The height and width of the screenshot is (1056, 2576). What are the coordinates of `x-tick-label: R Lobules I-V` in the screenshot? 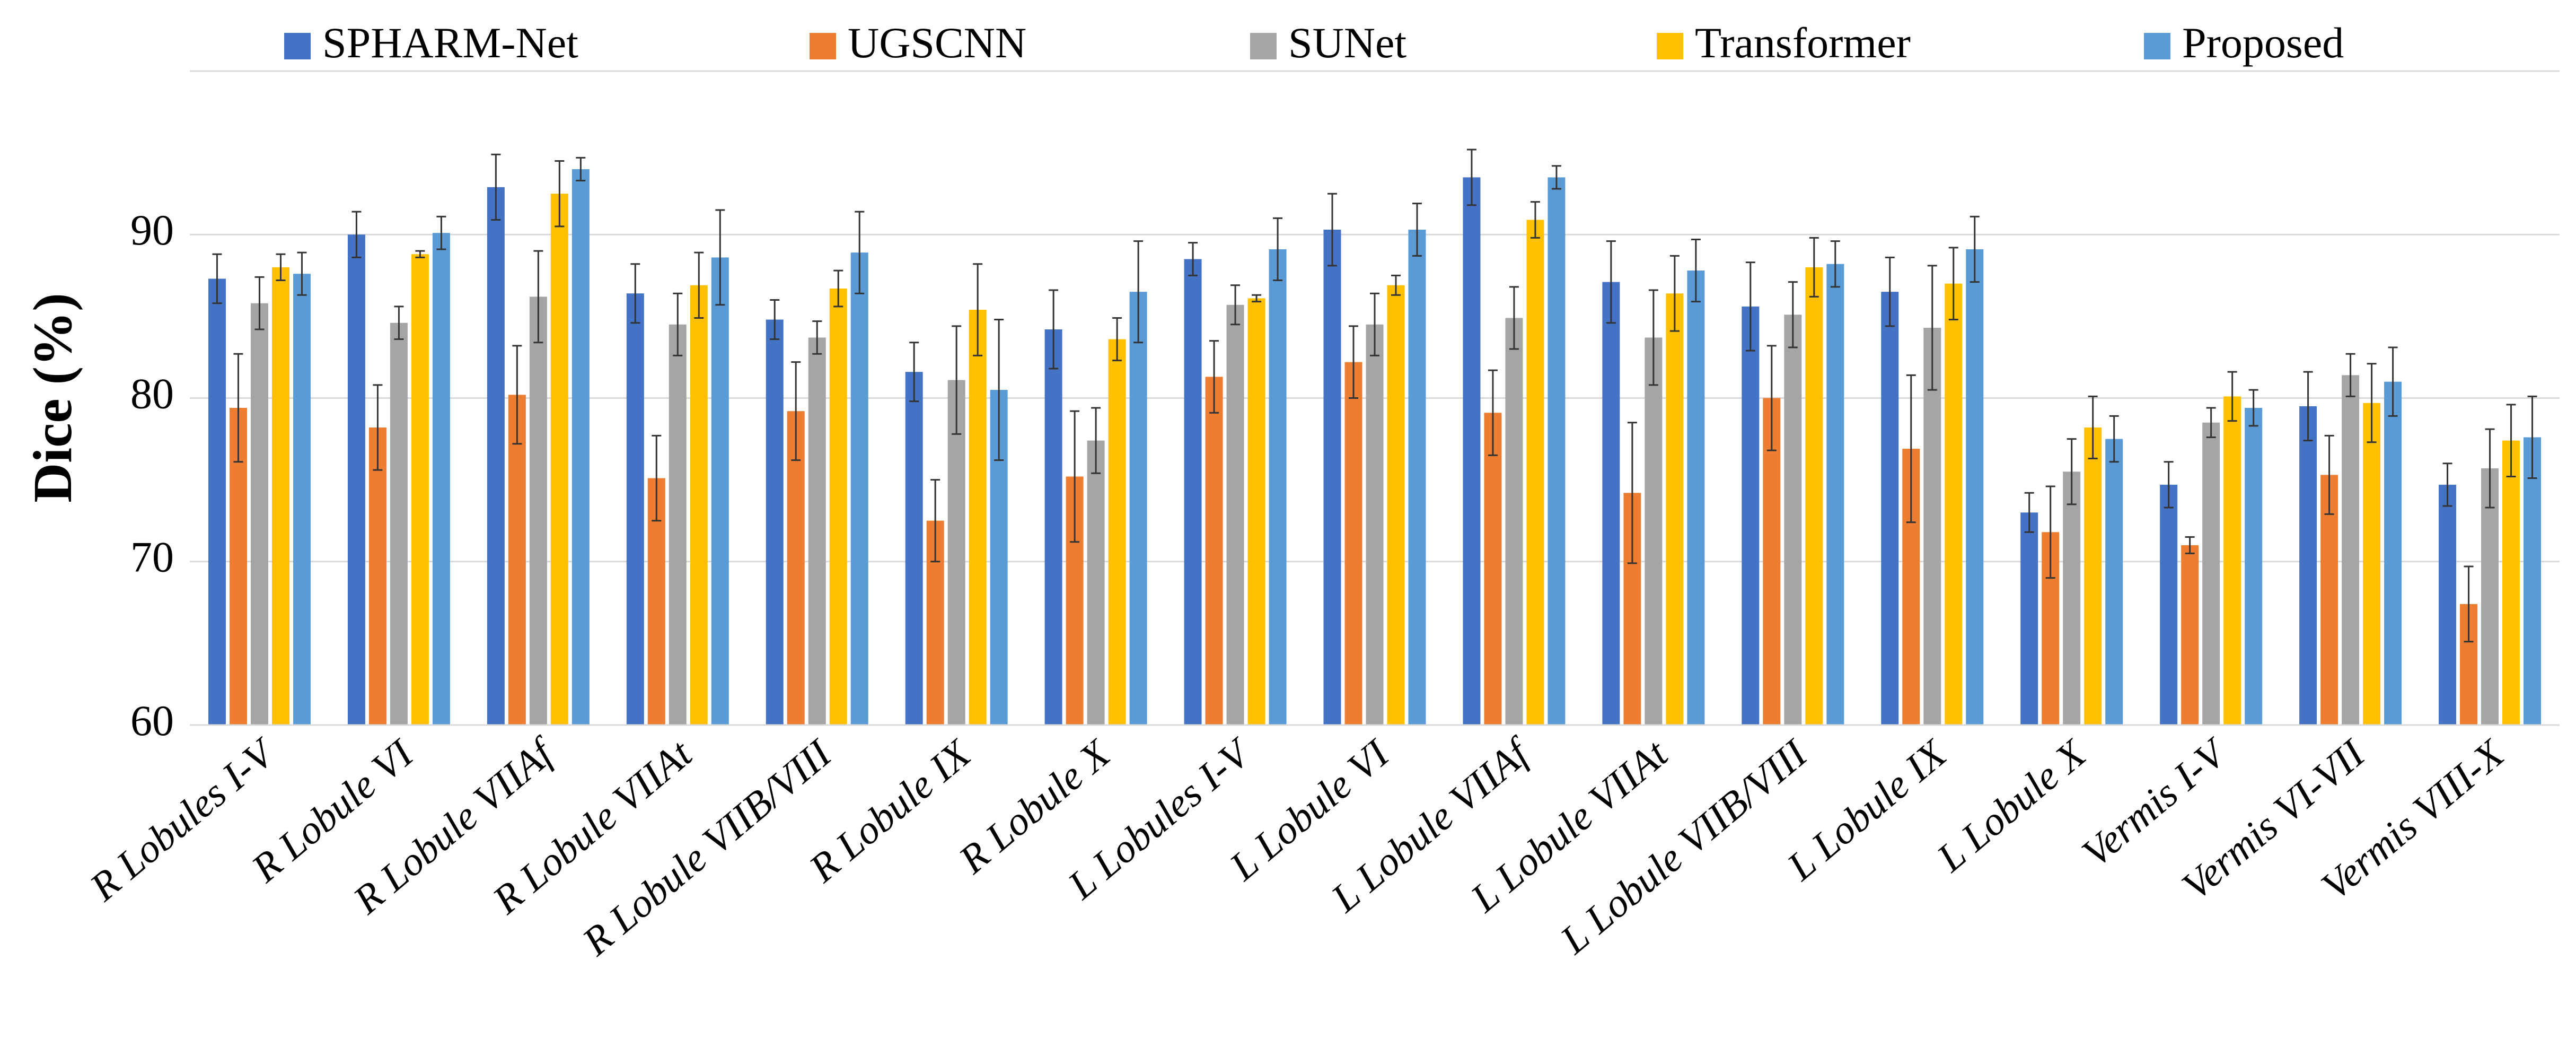 It's located at (183, 819).